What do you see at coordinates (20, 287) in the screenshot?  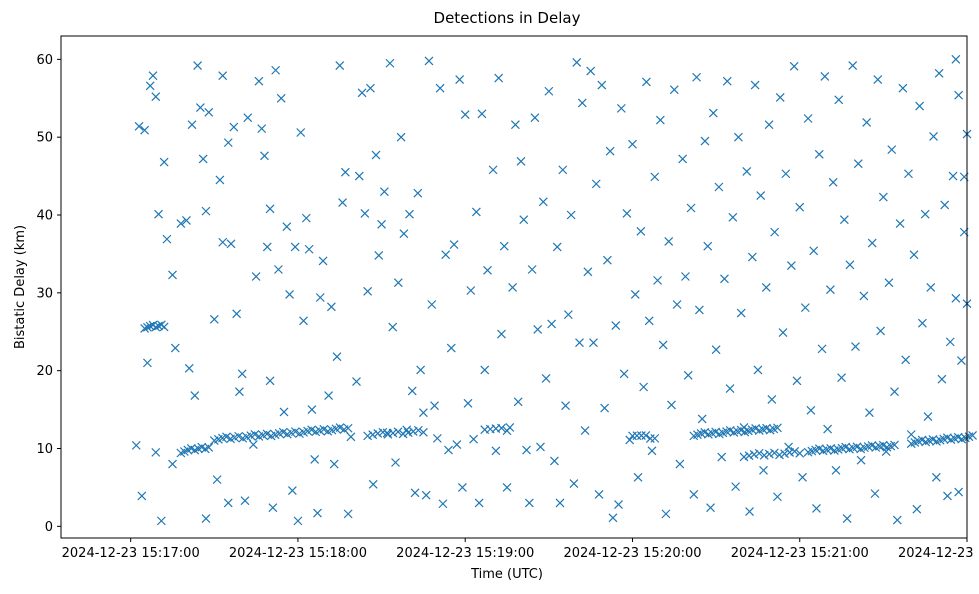 I see `y-axis-label: Bistatic Delay (km)` at bounding box center [20, 287].